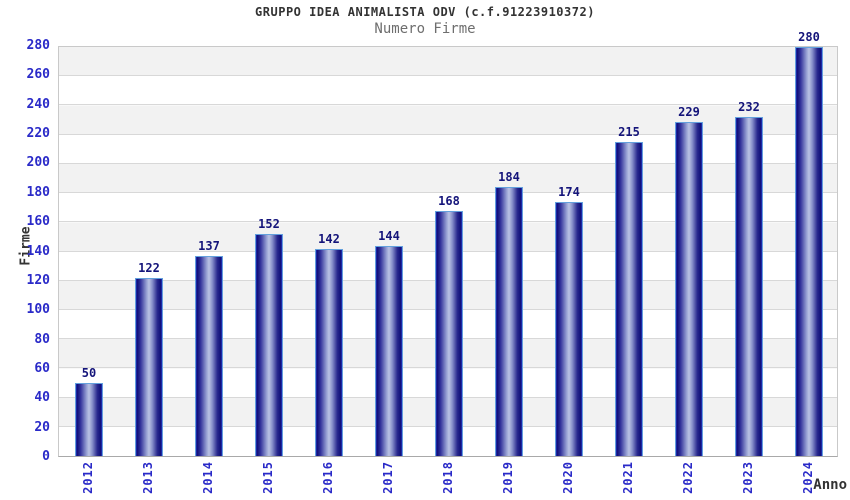 Image resolution: width=850 pixels, height=500 pixels. I want to click on bar-2015, so click(269, 344).